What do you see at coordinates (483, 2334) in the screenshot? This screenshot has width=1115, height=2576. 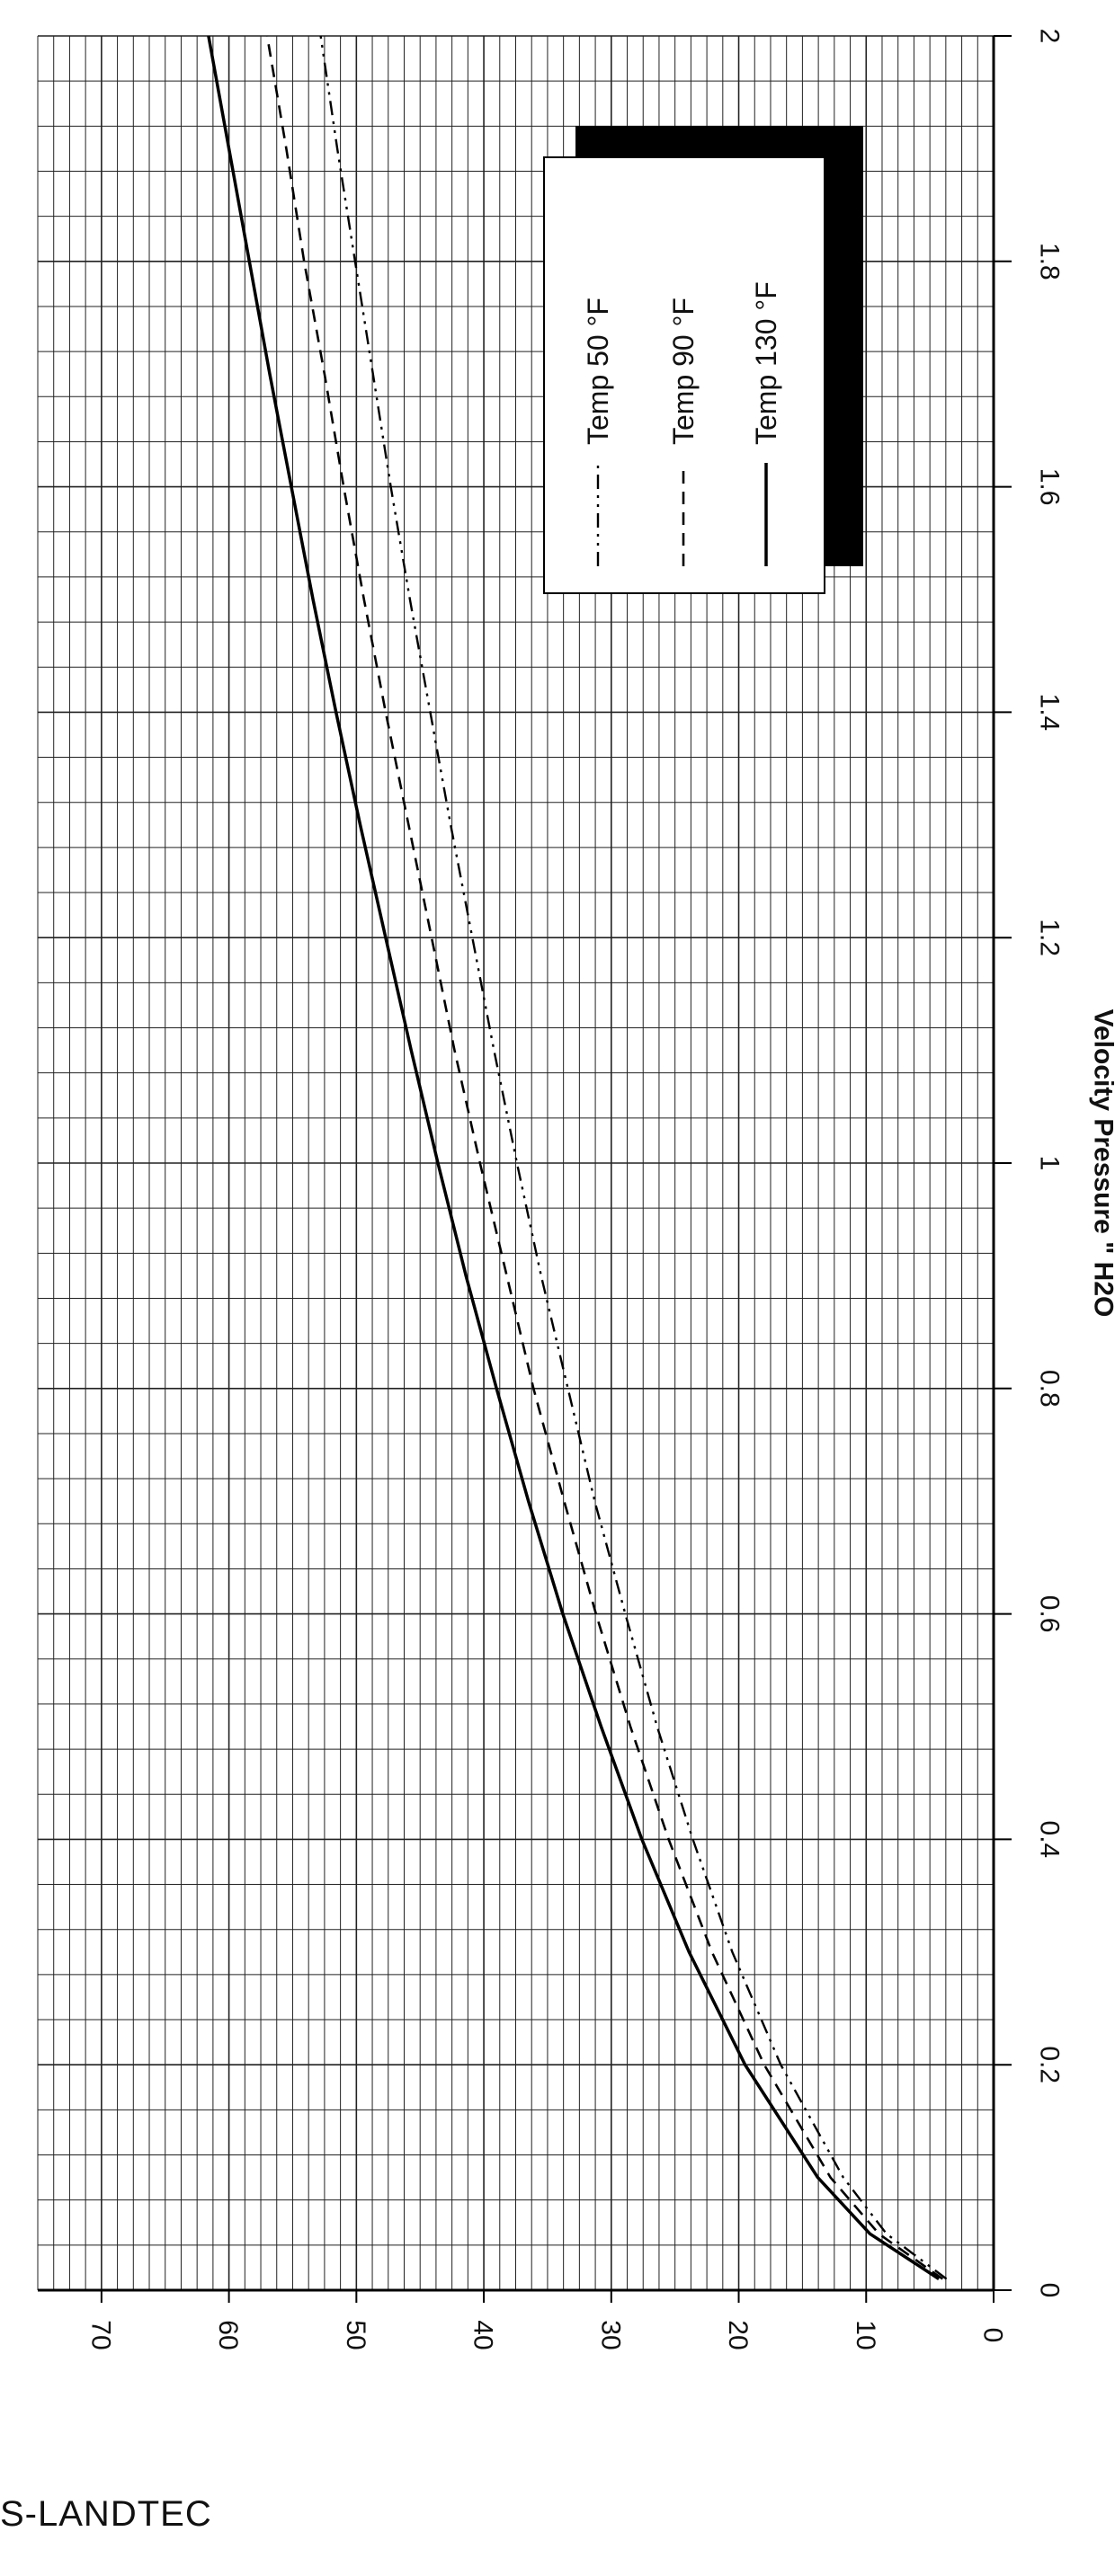 I see `y-tick-label: 40` at bounding box center [483, 2334].